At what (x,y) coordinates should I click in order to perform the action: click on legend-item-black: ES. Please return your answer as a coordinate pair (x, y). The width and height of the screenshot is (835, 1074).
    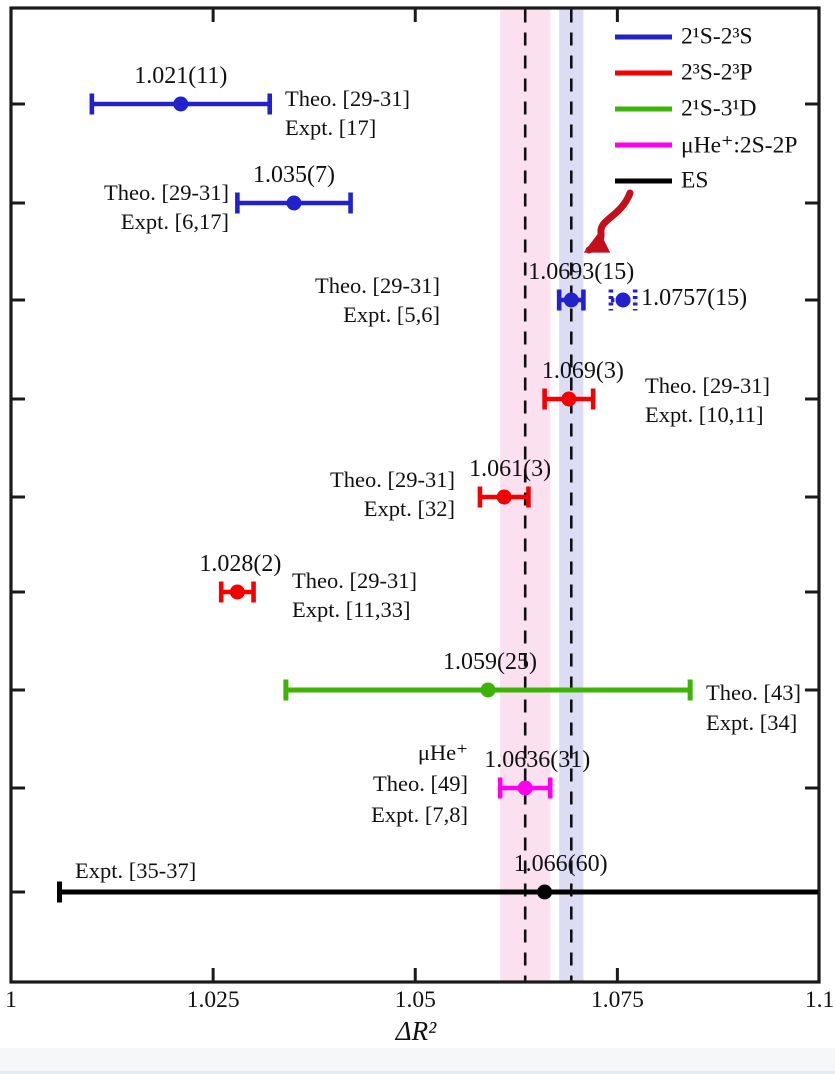
    Looking at the image, I should click on (661, 181).